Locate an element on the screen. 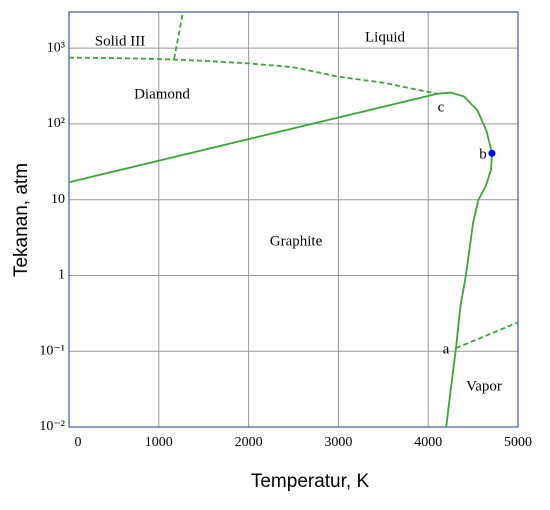 This screenshot has width=550, height=510. x-tick-label: 0 is located at coordinates (78, 442).